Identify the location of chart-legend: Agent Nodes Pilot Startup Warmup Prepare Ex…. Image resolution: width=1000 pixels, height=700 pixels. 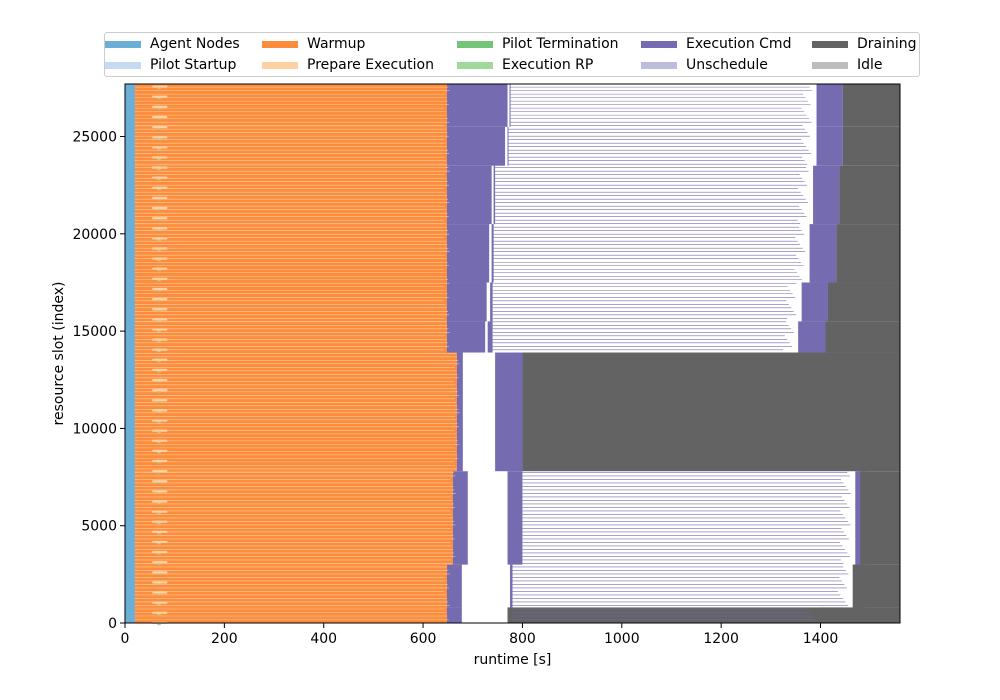
(512, 54).